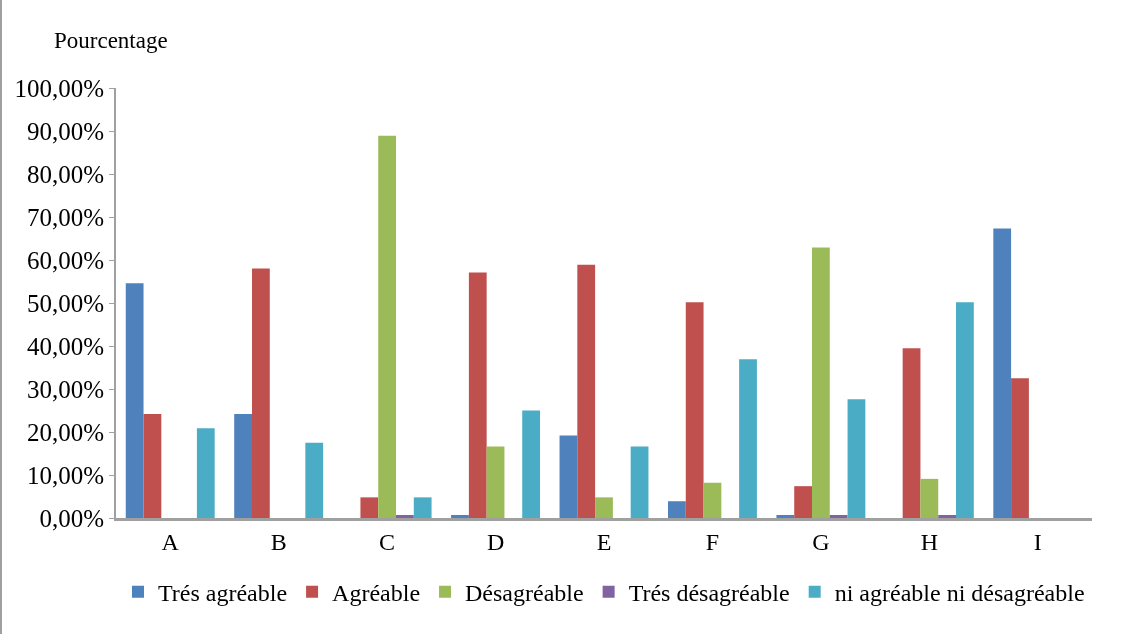  Describe the element at coordinates (65, 389) in the screenshot. I see `y-tick-label: 30,00%` at that location.